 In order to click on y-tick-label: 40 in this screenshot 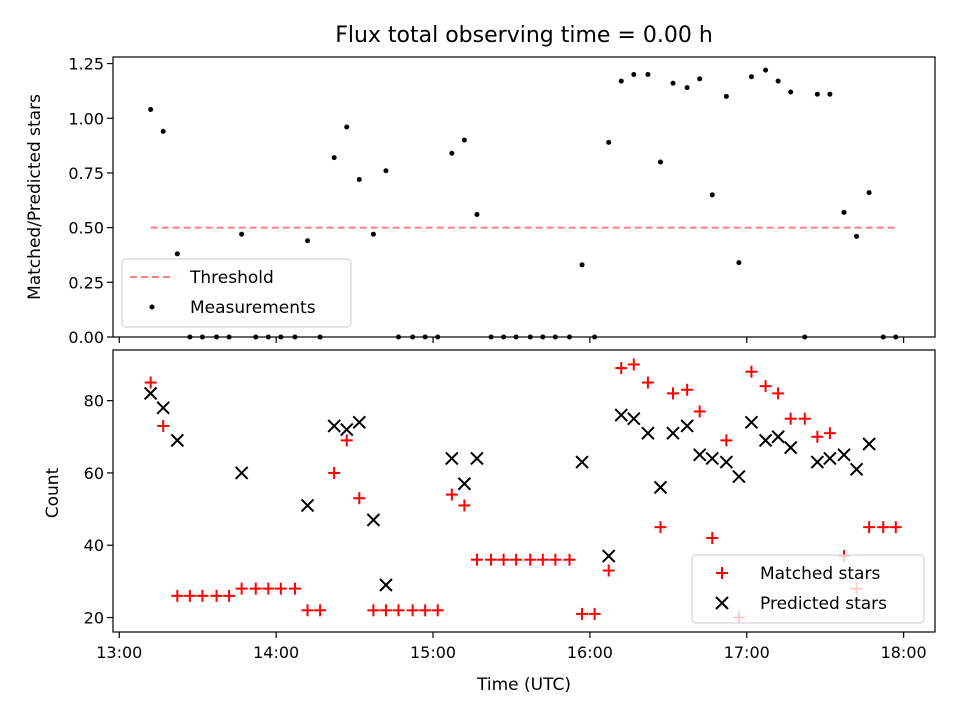, I will do `click(94, 545)`.